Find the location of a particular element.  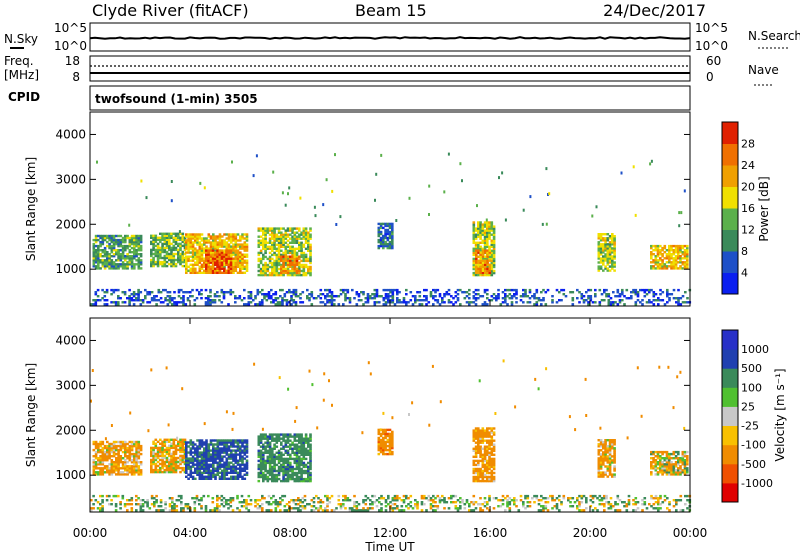

colorbar-tick-label: 4 is located at coordinates (744, 273).